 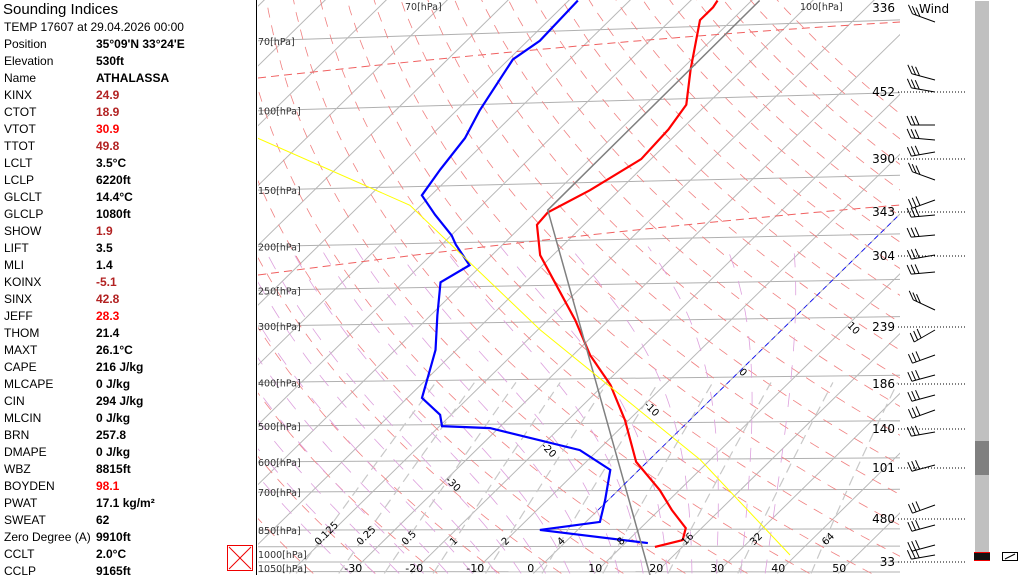 I want to click on index-row: BOYDEN 98.1, so click(x=114, y=487).